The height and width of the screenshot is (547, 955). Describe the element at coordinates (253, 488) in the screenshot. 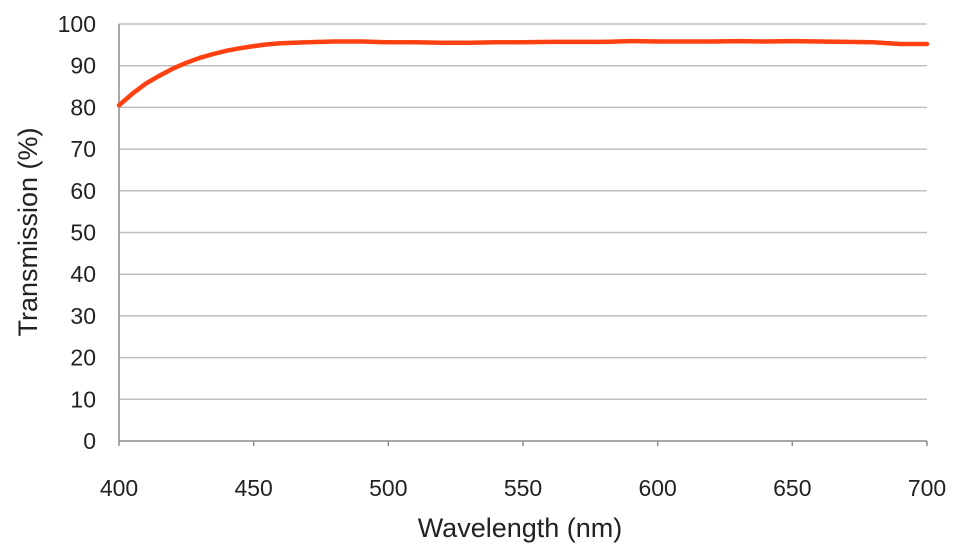

I see `x-tick-label: 450` at that location.